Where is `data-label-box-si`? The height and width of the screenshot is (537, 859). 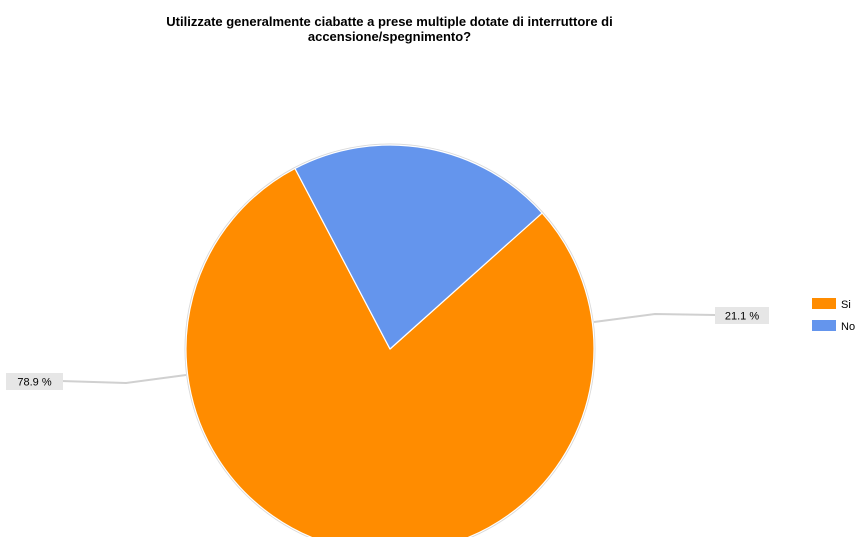 data-label-box-si is located at coordinates (34, 381).